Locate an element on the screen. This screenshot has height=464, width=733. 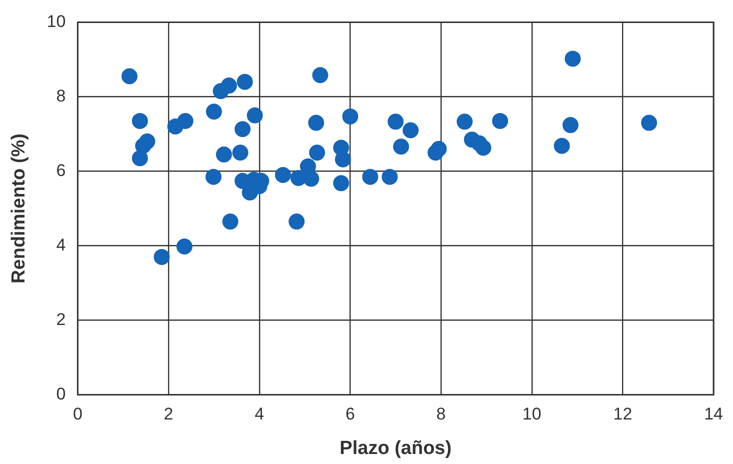
y-tick-label: 0 is located at coordinates (61, 394).